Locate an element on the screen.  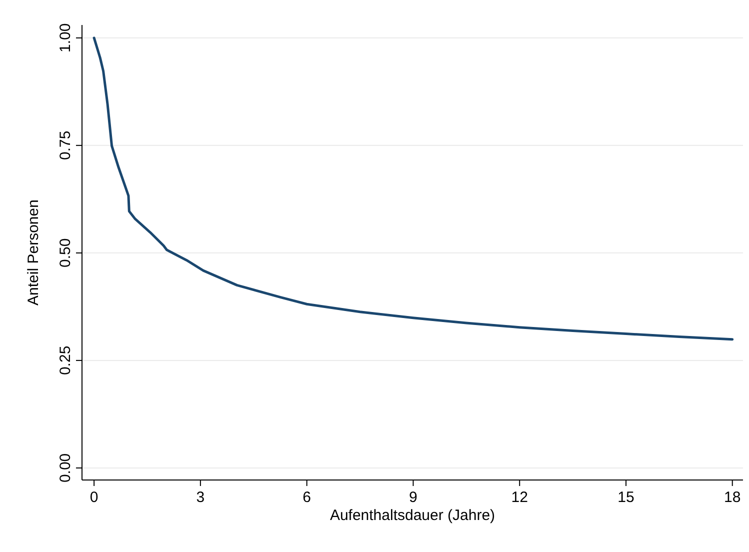
x-tick-label: 12 is located at coordinates (519, 497).